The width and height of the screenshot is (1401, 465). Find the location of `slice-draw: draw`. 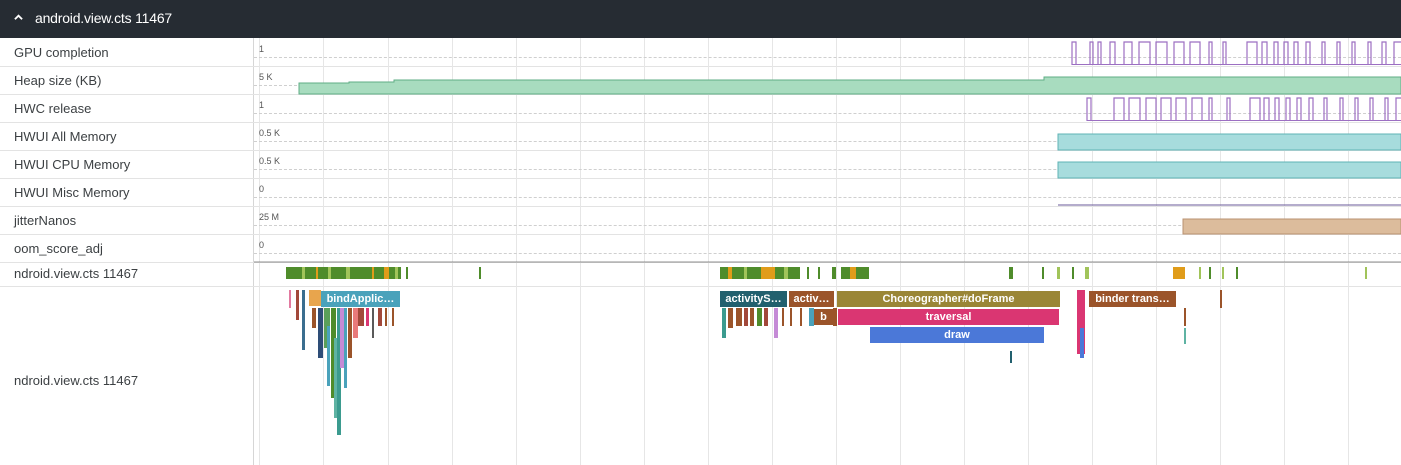

slice-draw: draw is located at coordinates (957, 335).